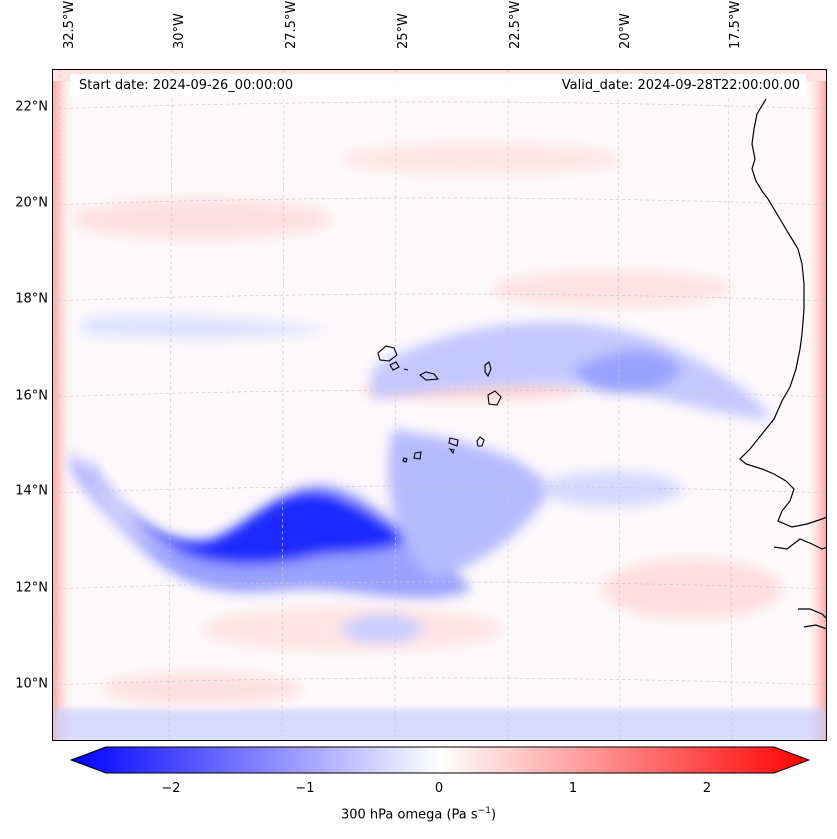 Image resolution: width=837 pixels, height=839 pixels. What do you see at coordinates (484, 811) in the screenshot?
I see `colorbar-title-exponent: −1` at bounding box center [484, 811].